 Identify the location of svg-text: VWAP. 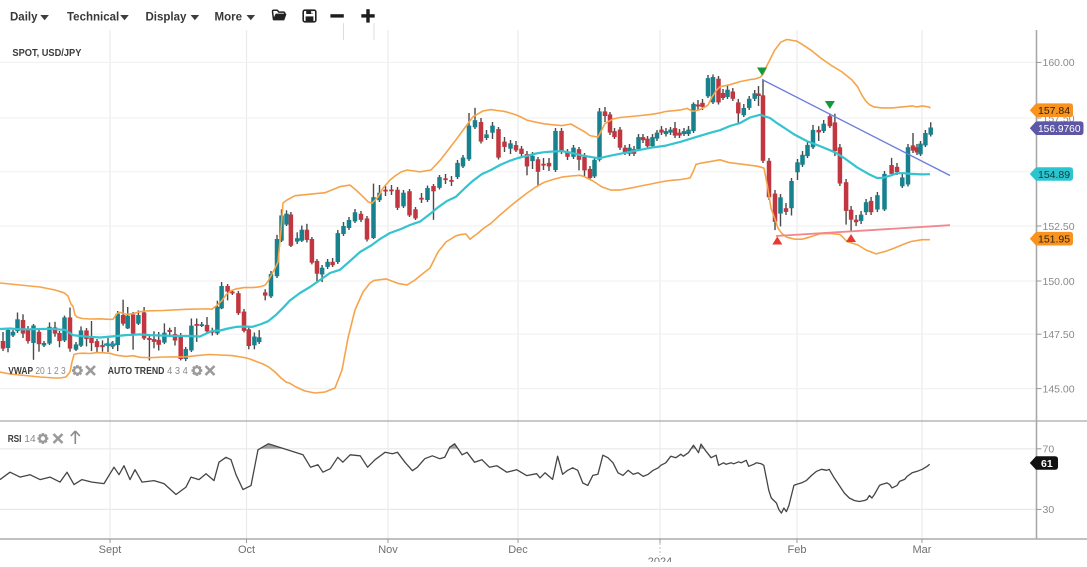
(20, 371).